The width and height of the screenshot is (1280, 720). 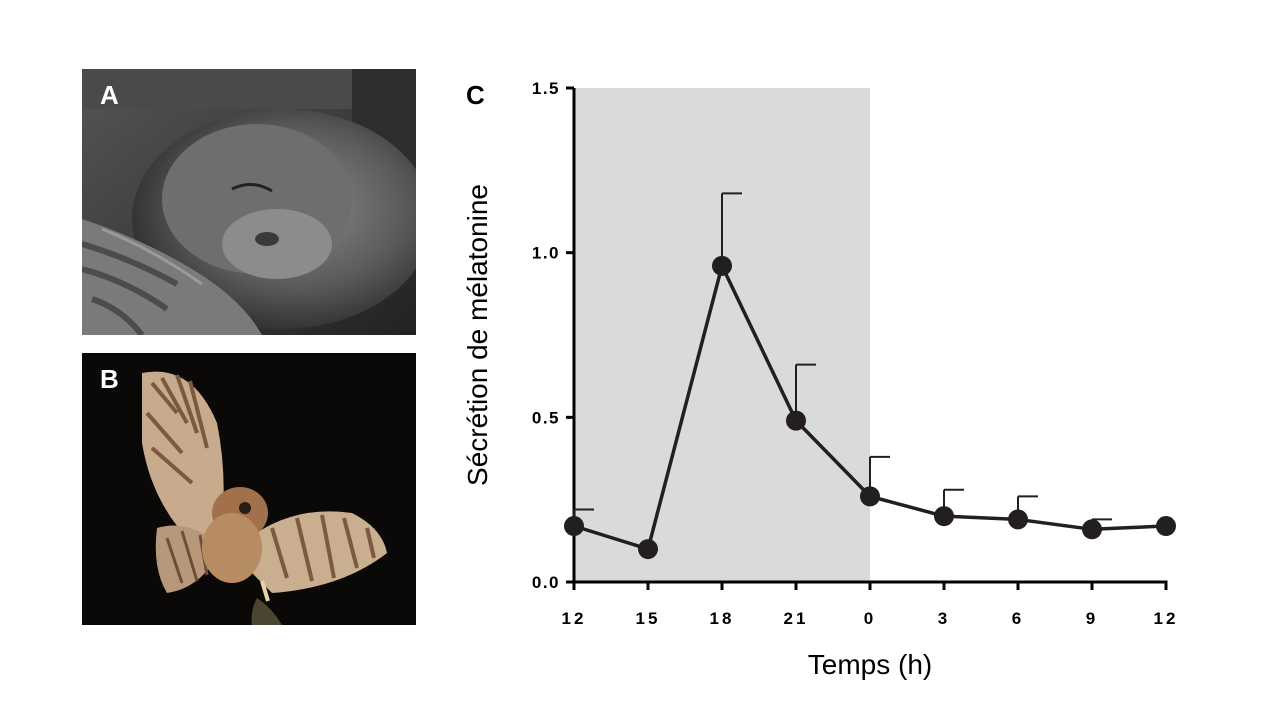 I want to click on x-tick-label: 18, so click(x=722, y=618).